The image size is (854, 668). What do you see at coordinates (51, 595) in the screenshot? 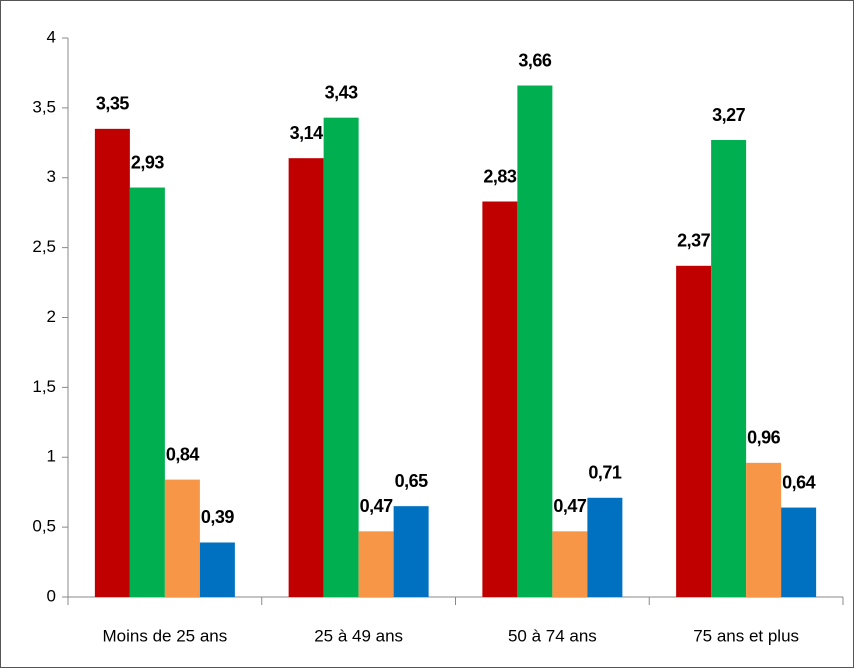
I see `y-tick-label: 0` at bounding box center [51, 595].